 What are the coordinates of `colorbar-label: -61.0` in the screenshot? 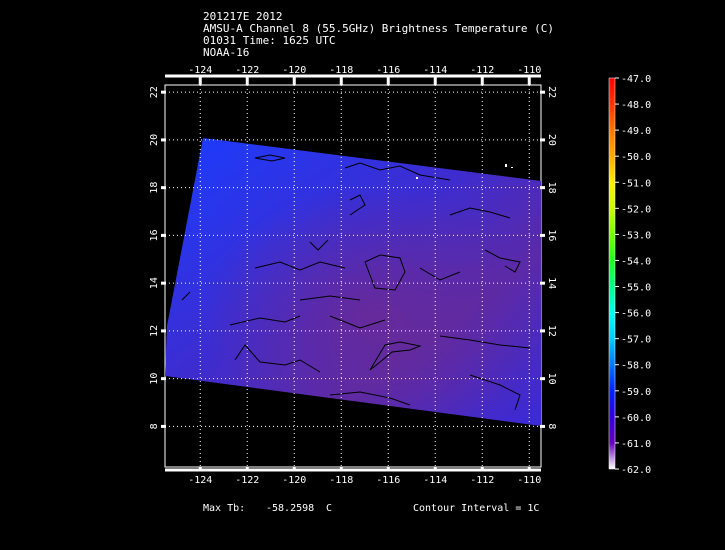 It's located at (636, 444).